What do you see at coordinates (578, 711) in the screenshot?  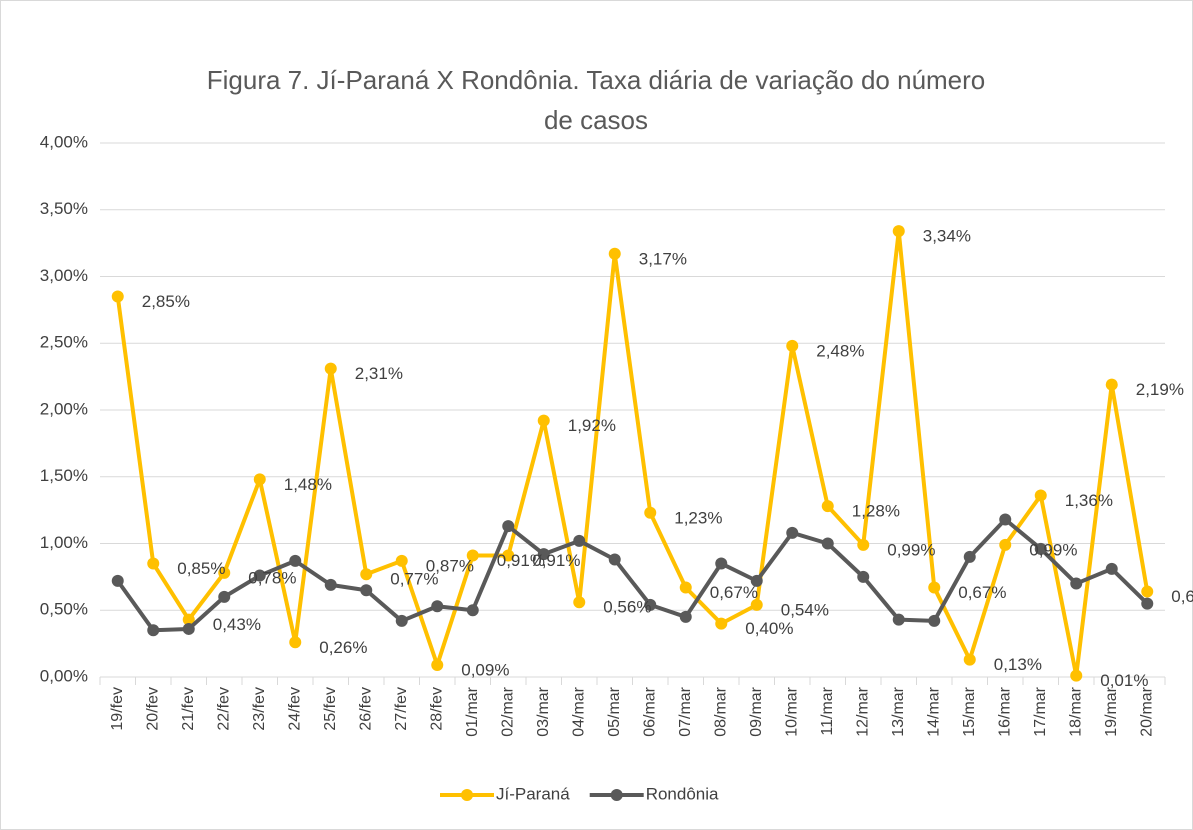 I see `x-tick-label: 04/mar` at bounding box center [578, 711].